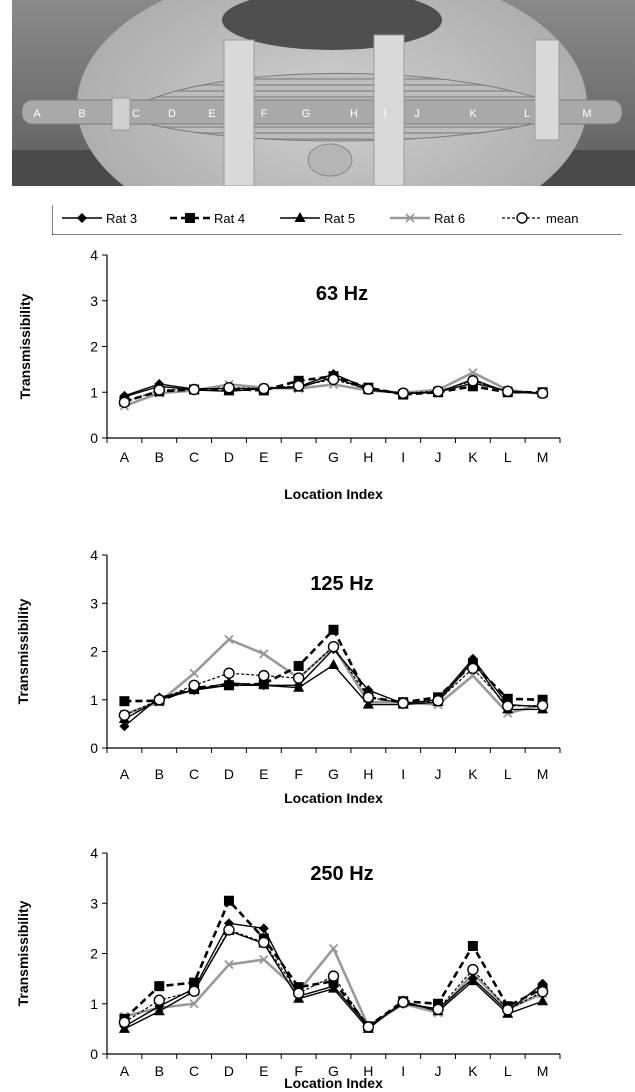  I want to click on legend-entry: Rat 3, so click(99, 218).